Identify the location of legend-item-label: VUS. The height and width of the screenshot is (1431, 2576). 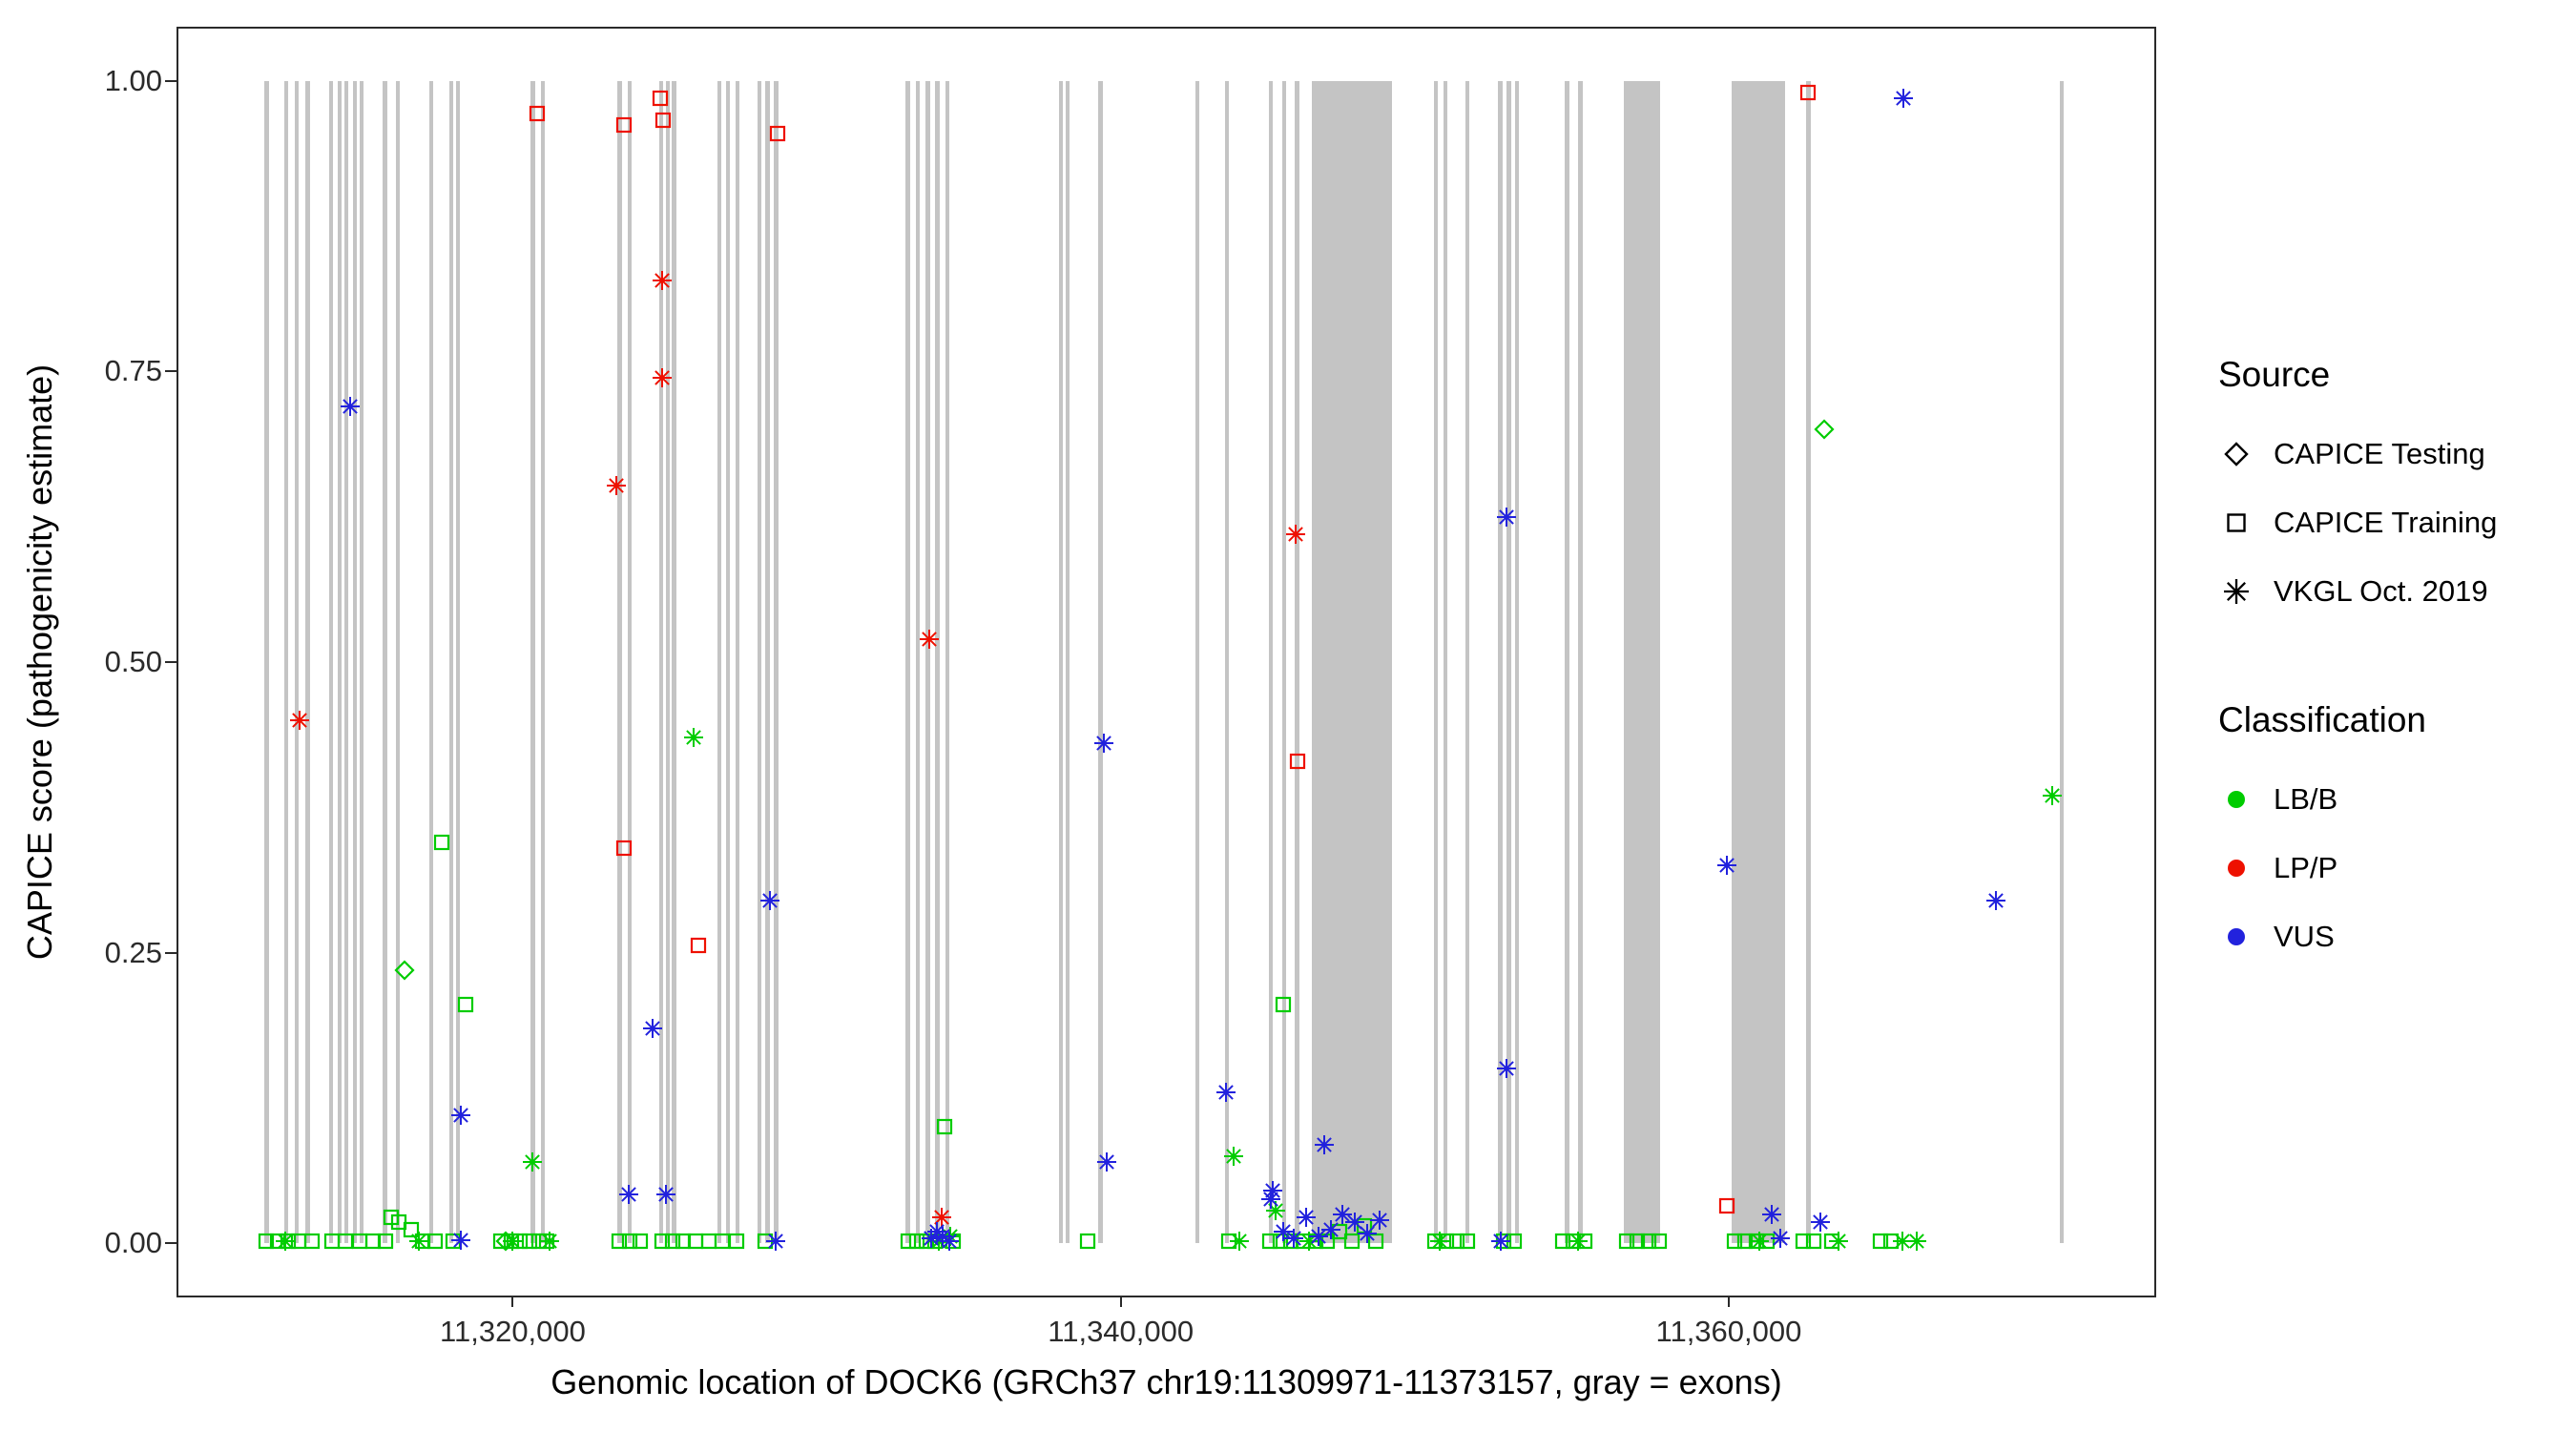
(2304, 936).